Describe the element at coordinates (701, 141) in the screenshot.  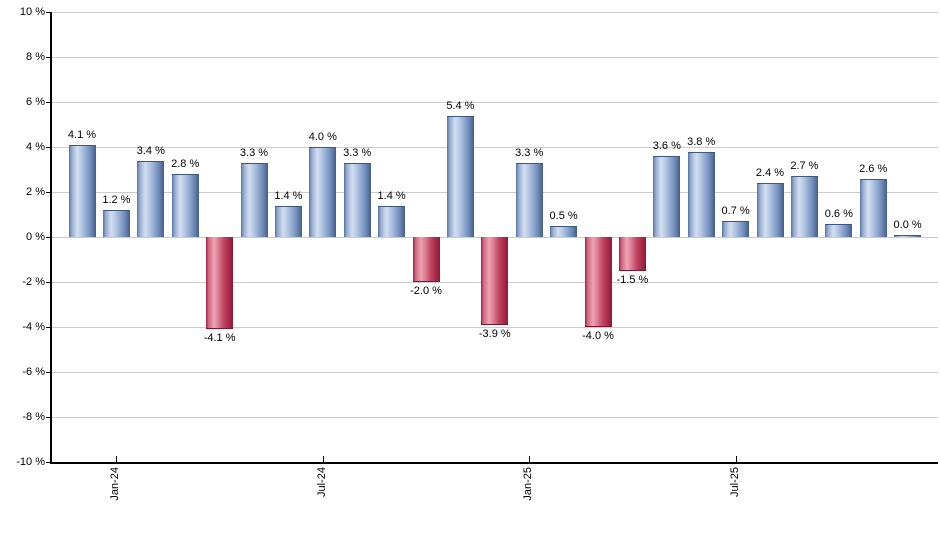
I see `bar-value-label: 3.8 %` at that location.